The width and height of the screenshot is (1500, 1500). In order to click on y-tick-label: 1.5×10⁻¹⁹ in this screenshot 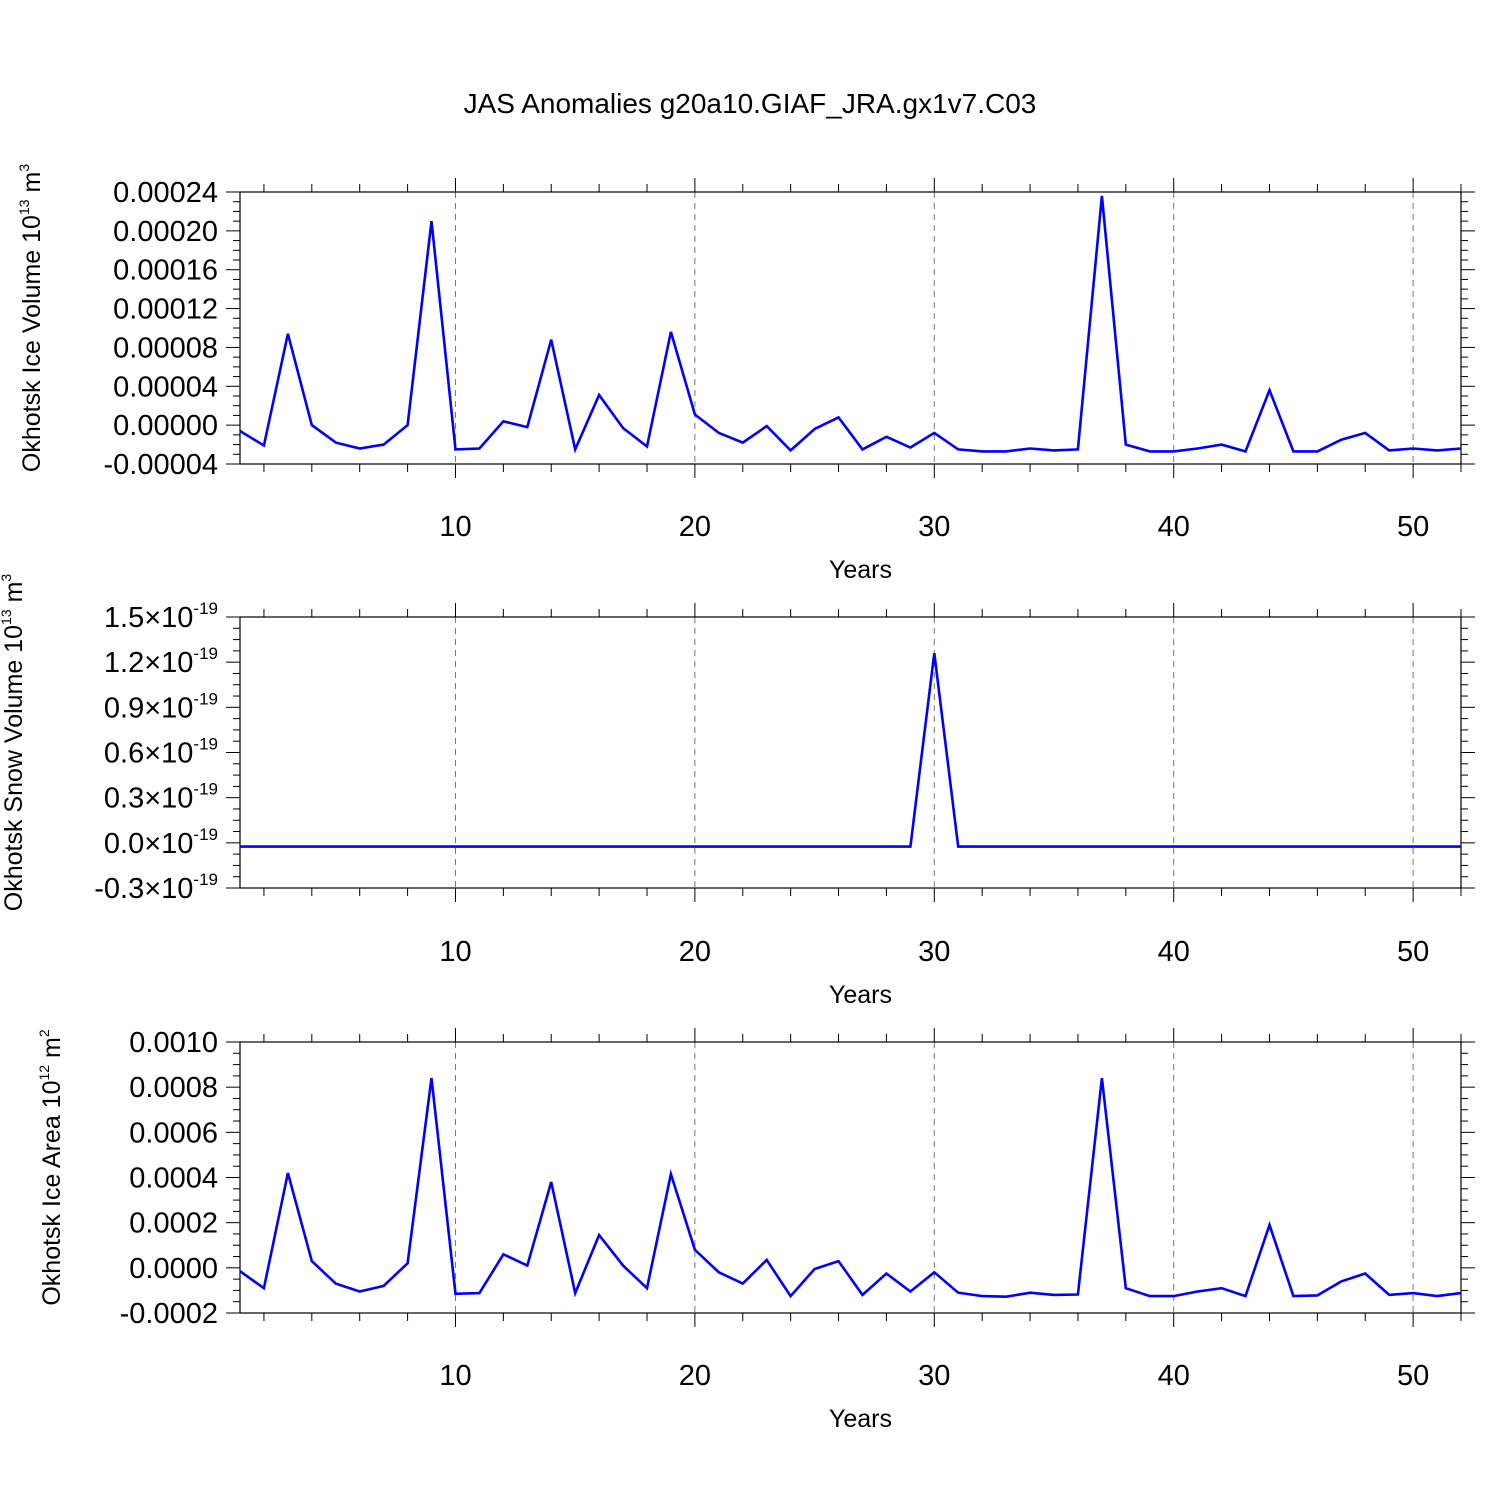, I will do `click(161, 616)`.